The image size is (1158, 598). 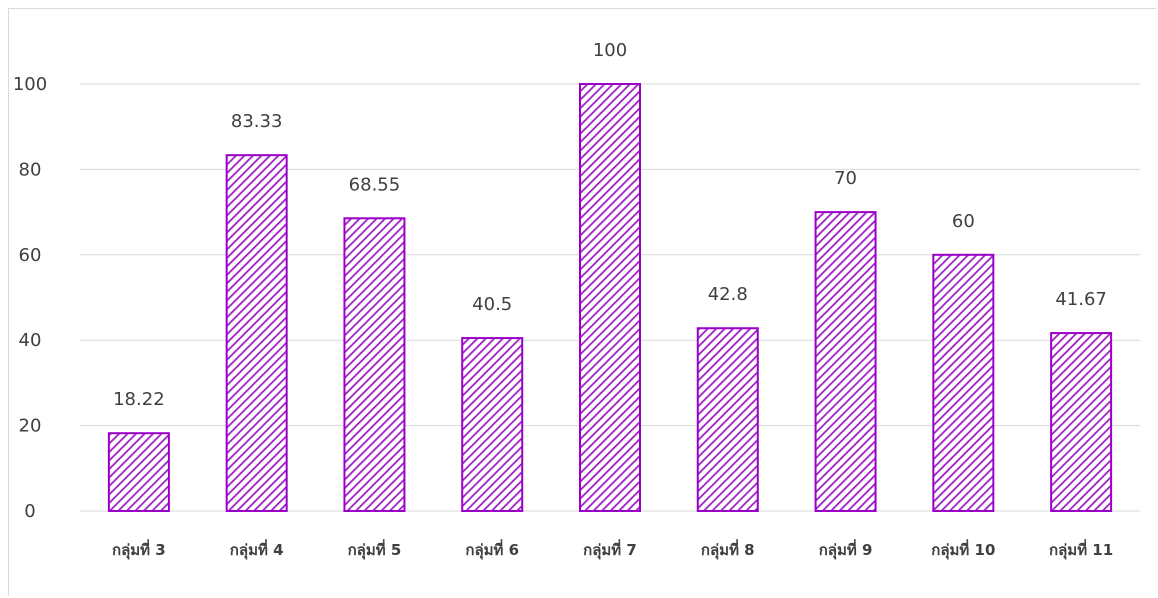 What do you see at coordinates (139, 549) in the screenshot?
I see `x-tick-label: กลุ่มที่ 3` at bounding box center [139, 549].